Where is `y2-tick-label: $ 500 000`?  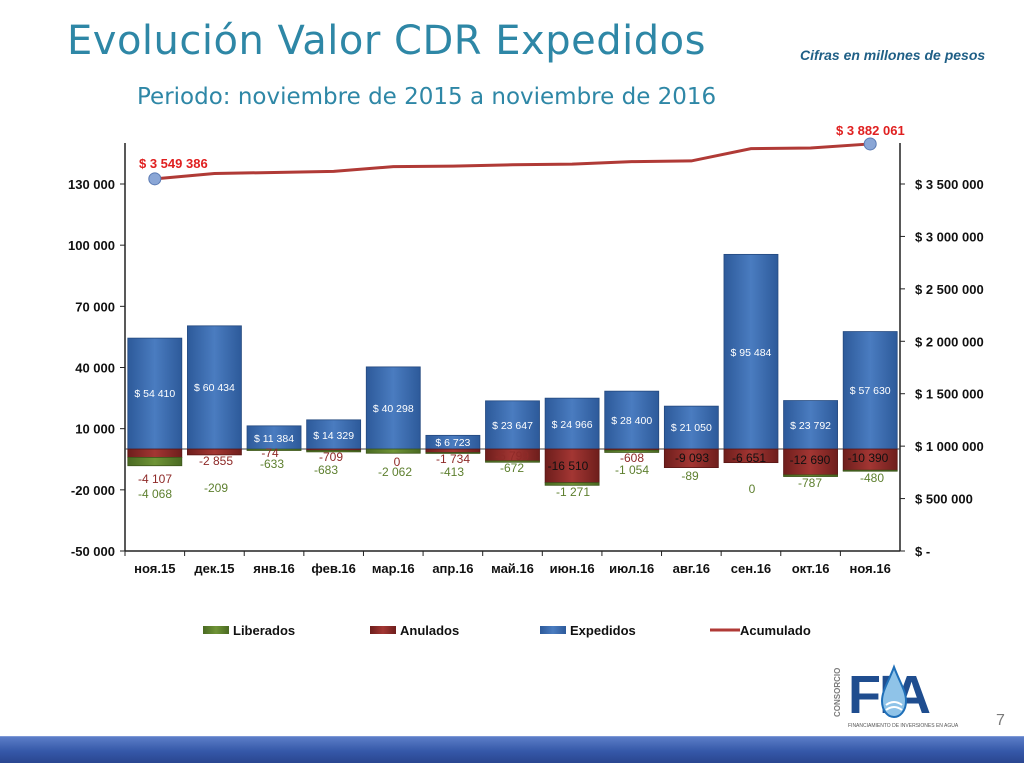 y2-tick-label: $ 500 000 is located at coordinates (944, 499).